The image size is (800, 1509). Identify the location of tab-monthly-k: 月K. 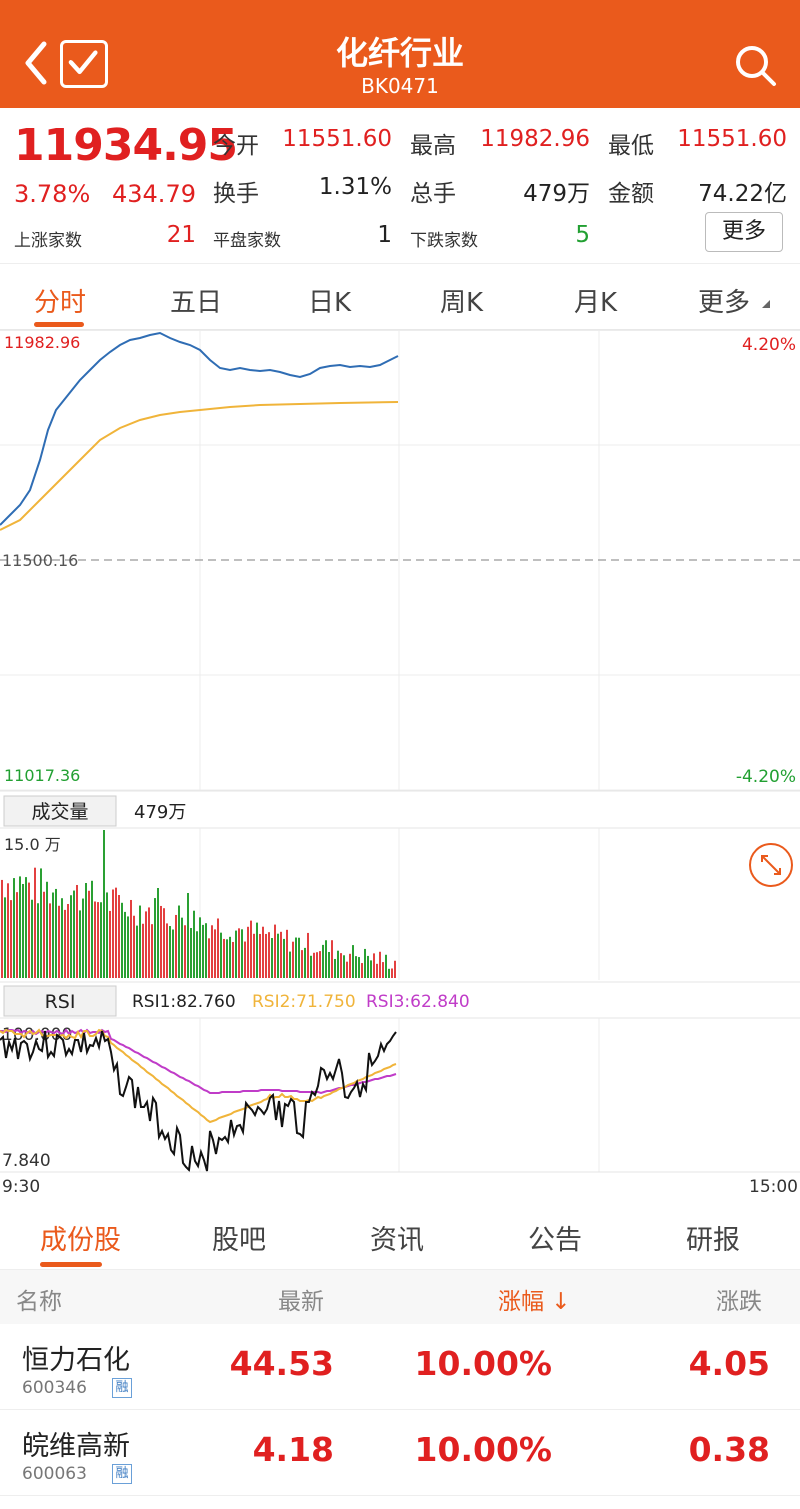
(596, 303).